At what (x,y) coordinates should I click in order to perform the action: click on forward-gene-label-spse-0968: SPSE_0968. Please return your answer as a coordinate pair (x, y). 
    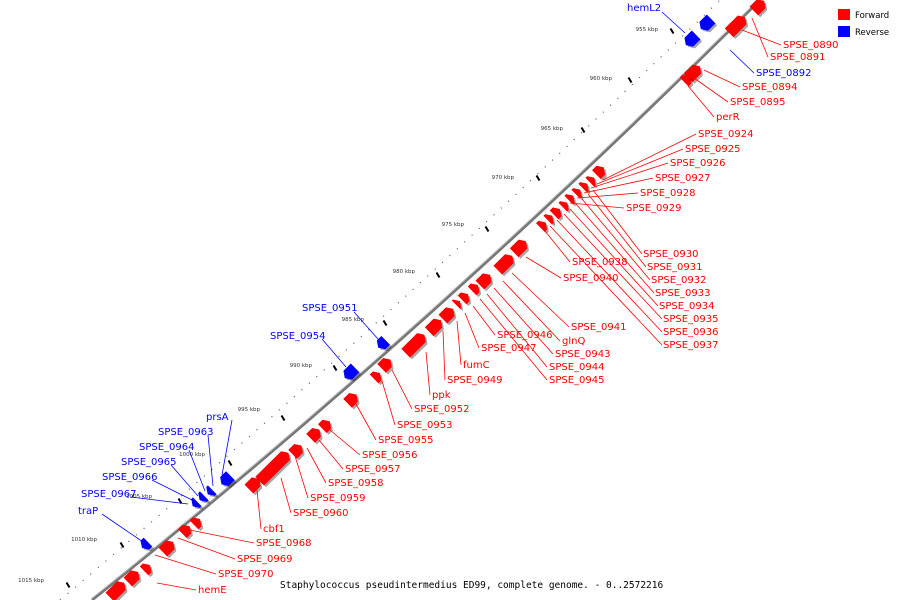
    Looking at the image, I should click on (284, 543).